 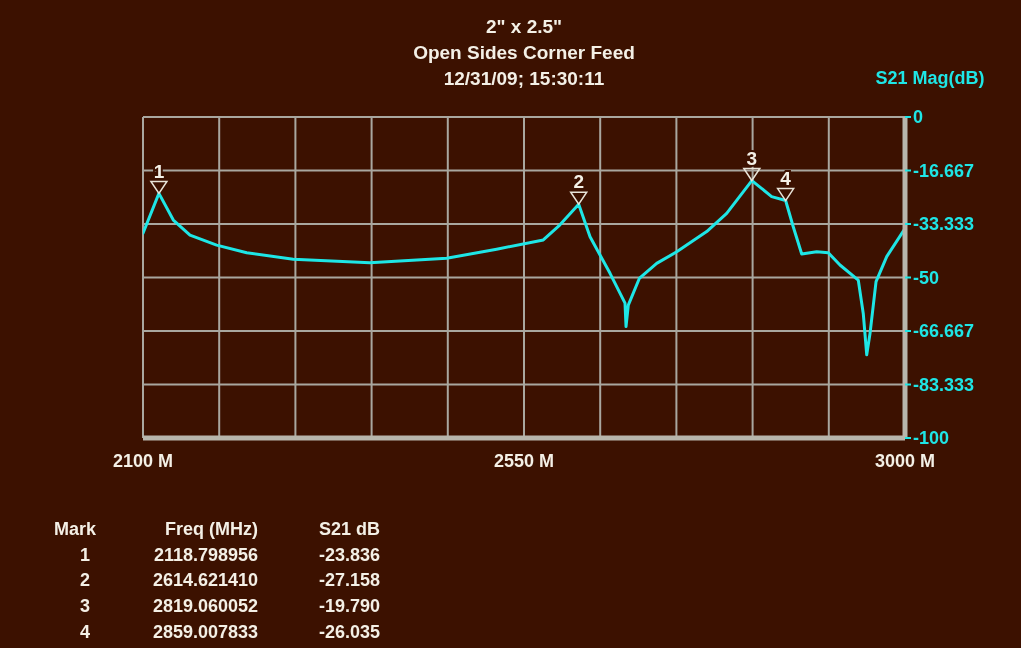 I want to click on text: 3, so click(x=84, y=607).